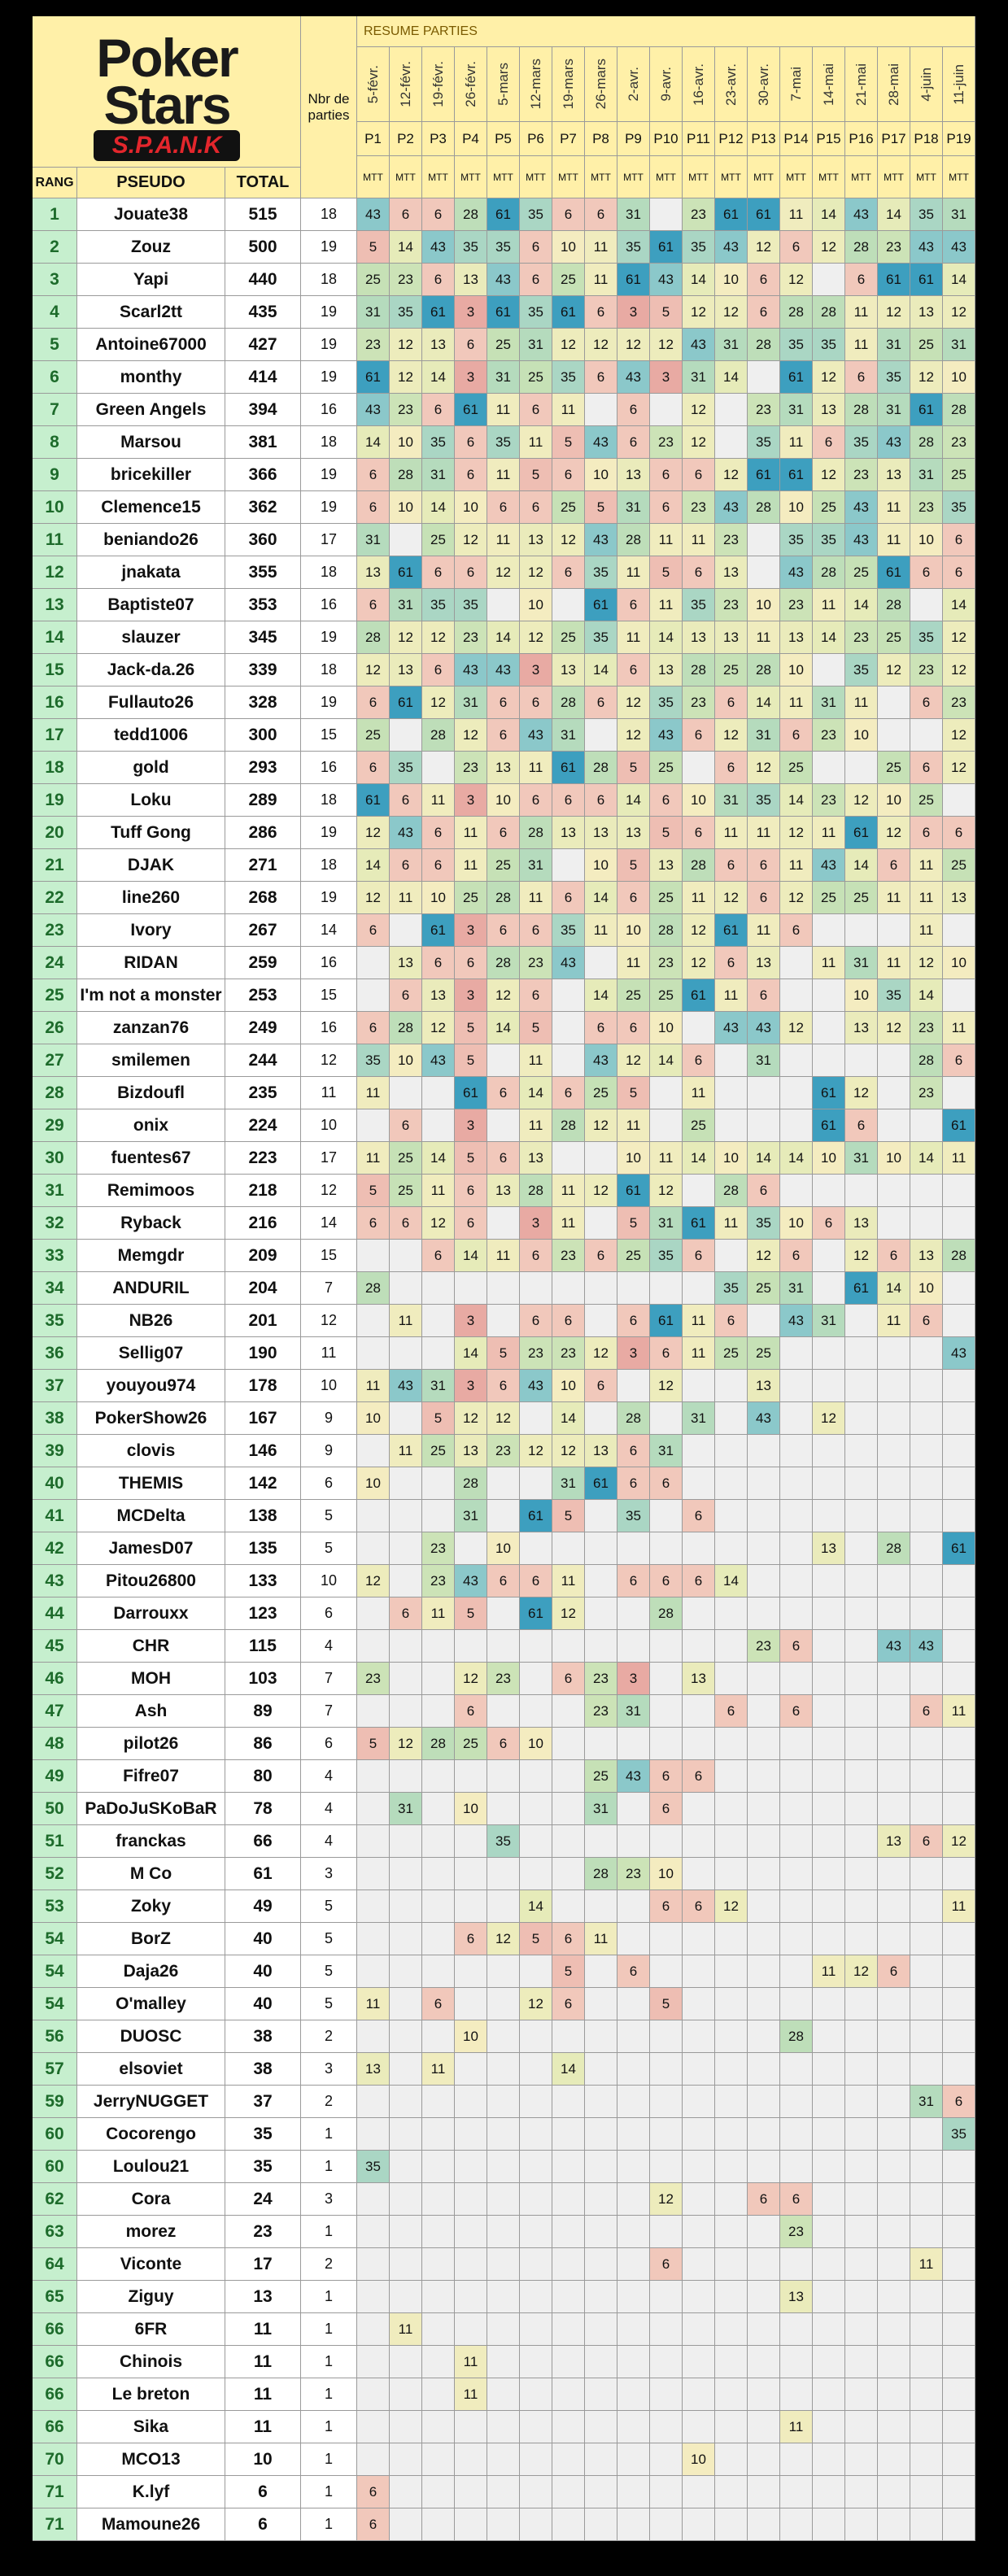 Image resolution: width=1008 pixels, height=2576 pixels. Describe the element at coordinates (568, 139) in the screenshot. I see `game-header: P7` at that location.